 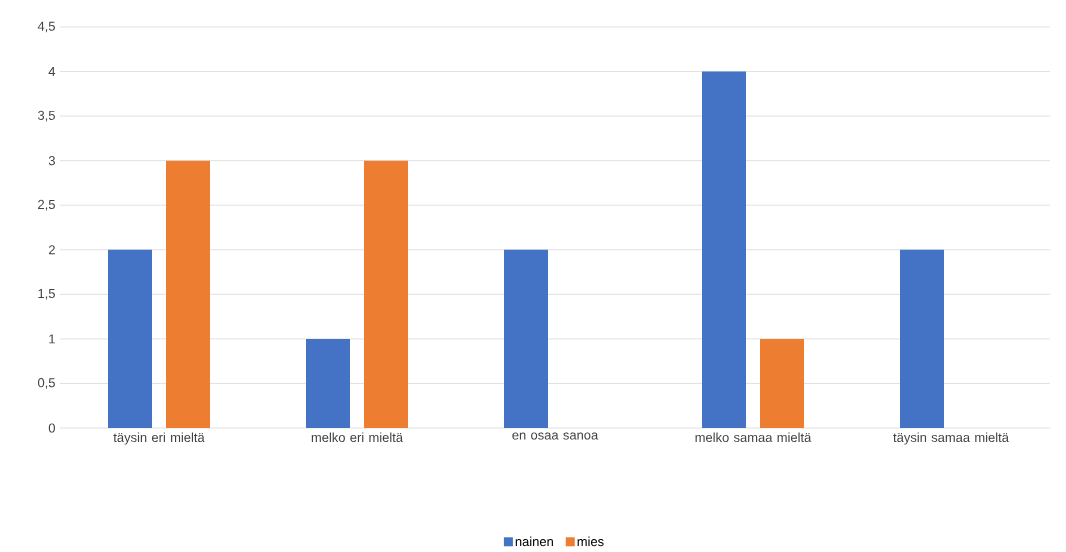 What do you see at coordinates (590, 541) in the screenshot?
I see `legend-label: mies` at bounding box center [590, 541].